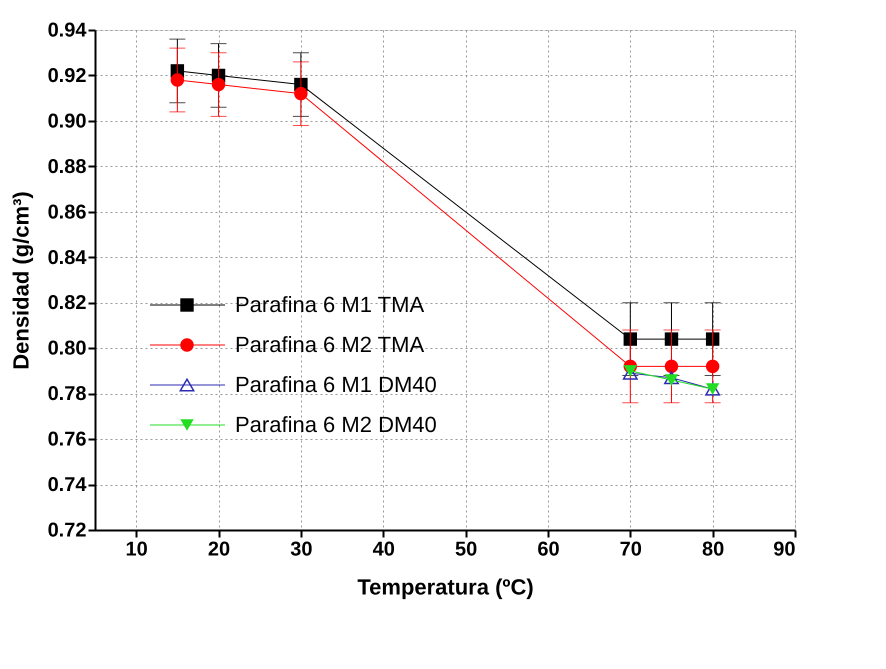 This screenshot has width=886, height=669. I want to click on y-tick-label: 0.86, so click(67, 212).